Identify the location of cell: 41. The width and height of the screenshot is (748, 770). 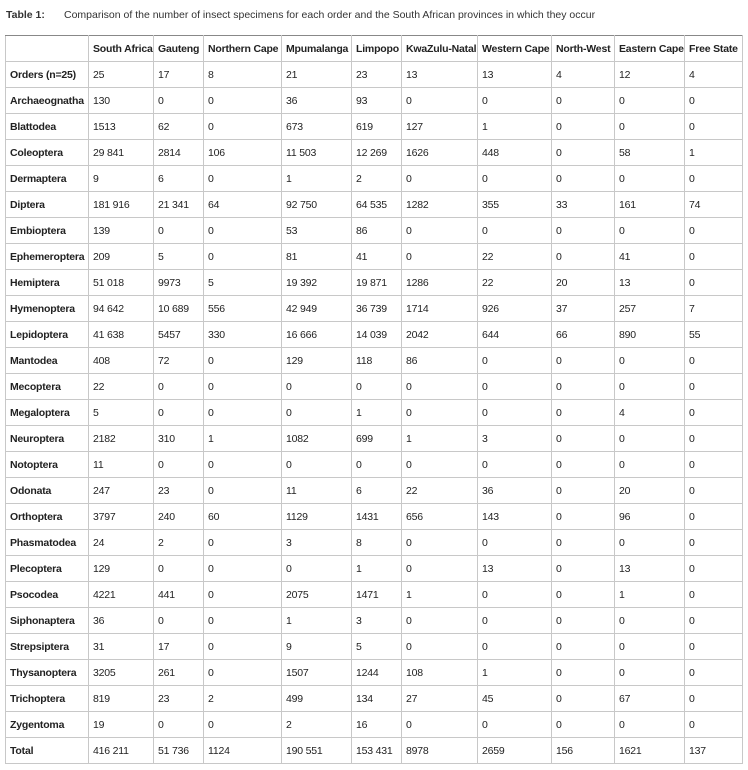
(376, 256).